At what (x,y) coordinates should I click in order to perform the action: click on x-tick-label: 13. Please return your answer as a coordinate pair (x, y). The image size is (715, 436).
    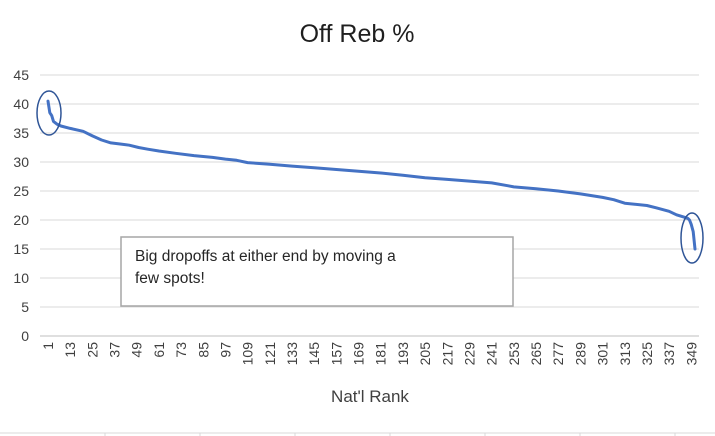
    Looking at the image, I should click on (70, 350).